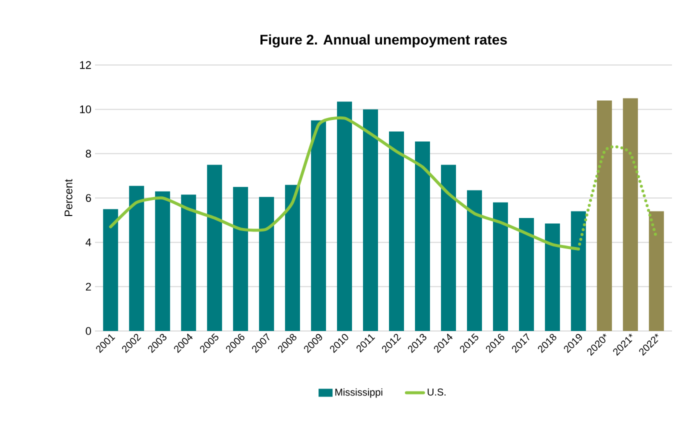 The width and height of the screenshot is (698, 429). Describe the element at coordinates (88, 286) in the screenshot. I see `y-tick-label: 2` at that location.